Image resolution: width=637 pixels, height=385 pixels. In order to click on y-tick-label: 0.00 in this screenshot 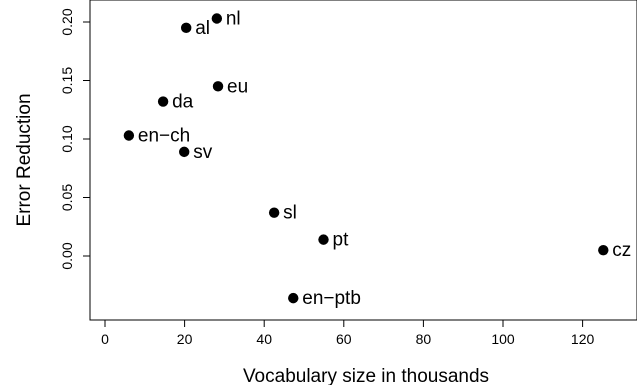, I will do `click(67, 255)`.